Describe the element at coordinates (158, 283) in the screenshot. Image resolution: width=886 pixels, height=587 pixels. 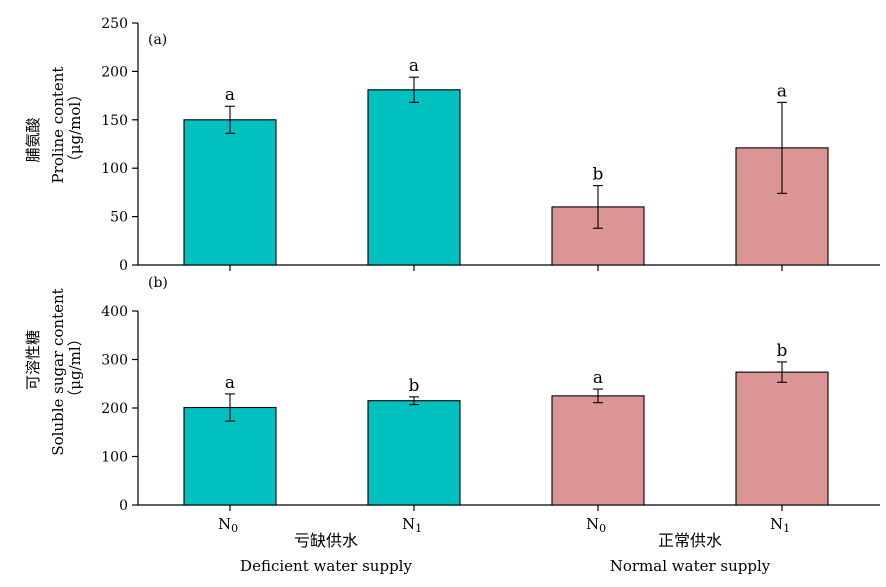
I see `panel-b-label: (b)` at that location.